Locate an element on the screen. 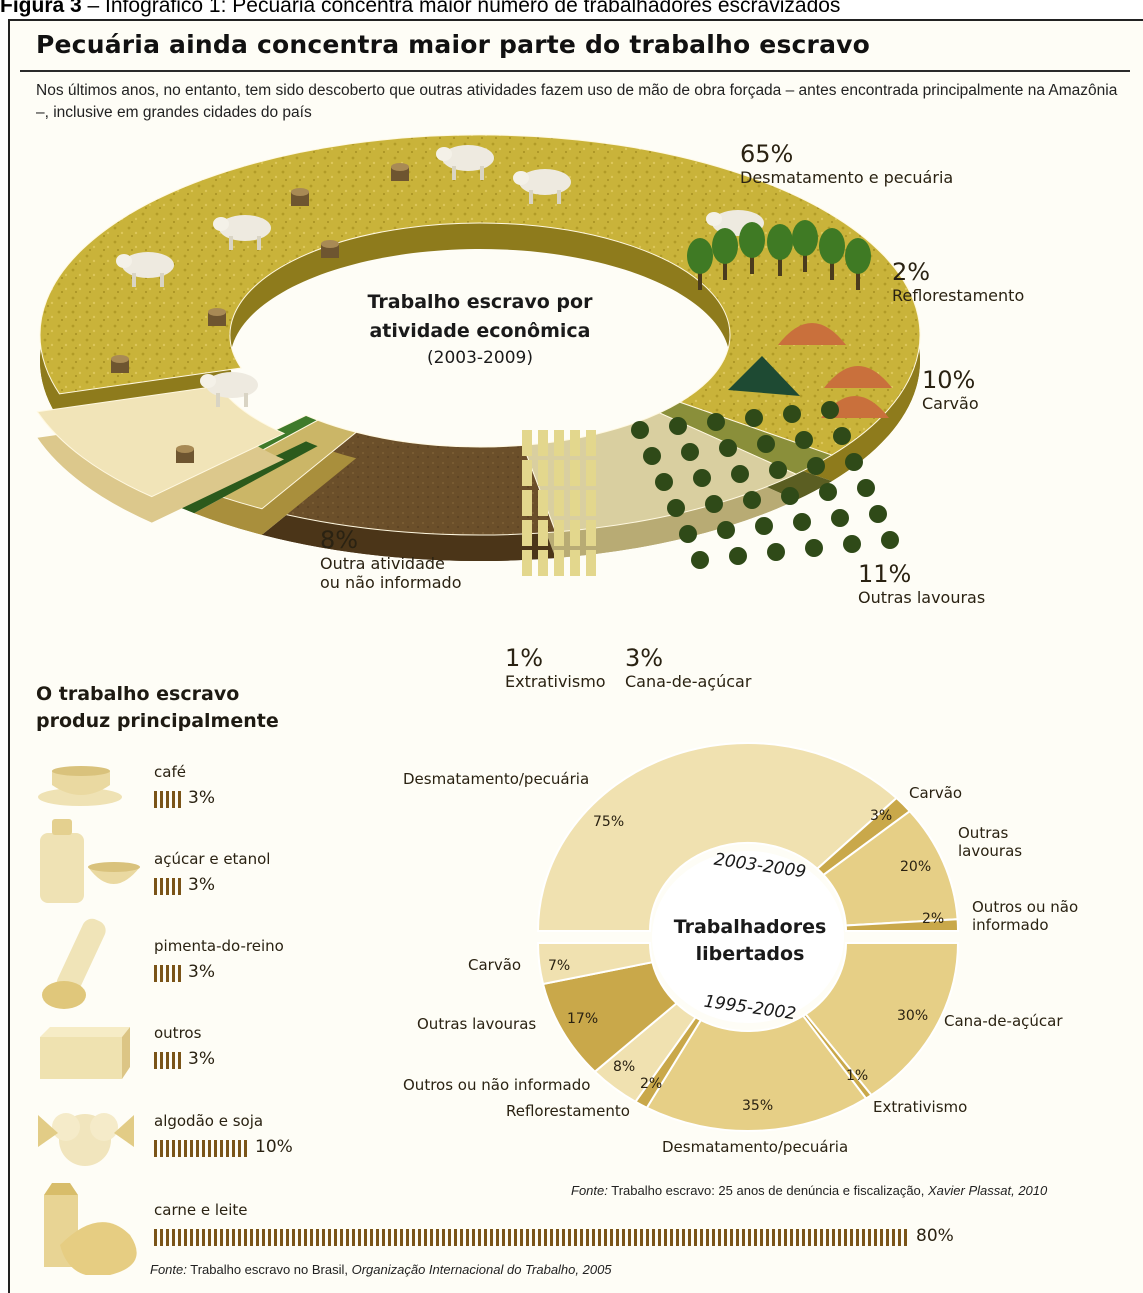  ring2-value-carvao-inner: 7% is located at coordinates (559, 966).